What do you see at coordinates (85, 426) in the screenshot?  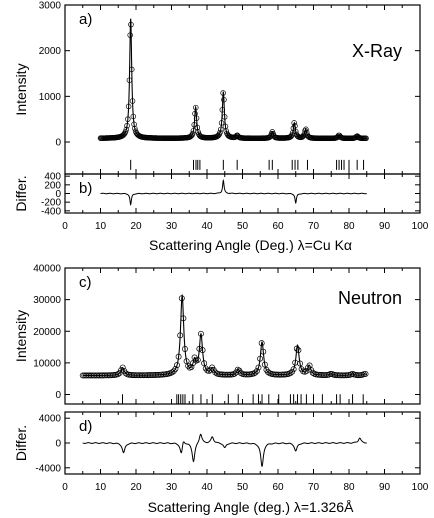 I see `panel-label: d)` at bounding box center [85, 426].